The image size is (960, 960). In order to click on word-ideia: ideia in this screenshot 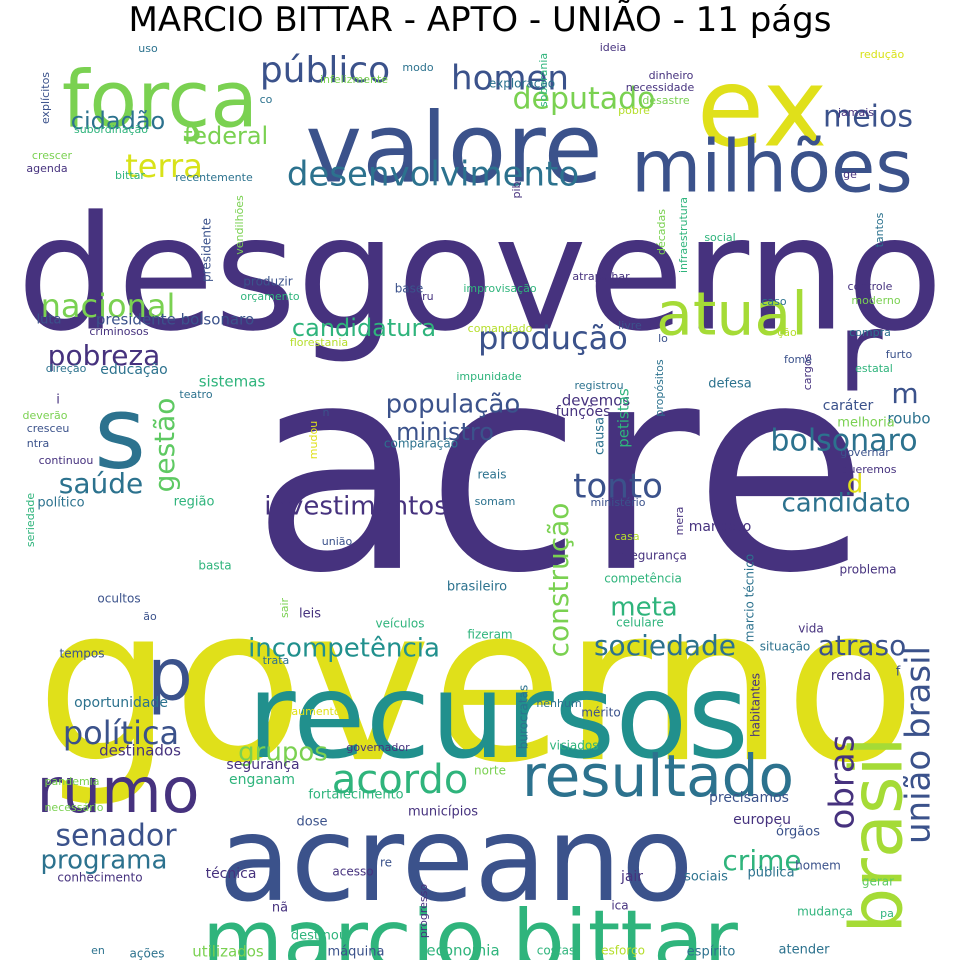, I will do `click(613, 47)`.